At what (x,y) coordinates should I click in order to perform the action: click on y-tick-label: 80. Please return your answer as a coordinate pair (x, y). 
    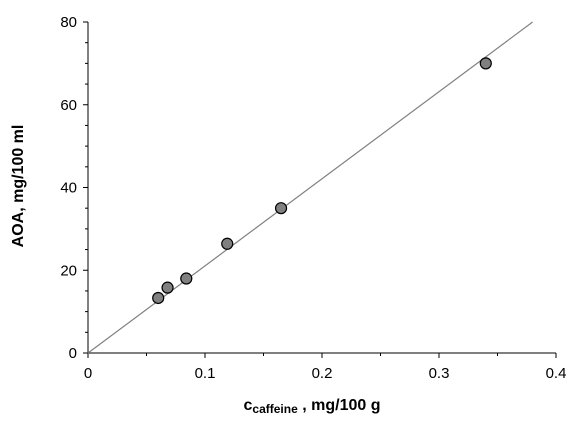
    Looking at the image, I should click on (68, 22).